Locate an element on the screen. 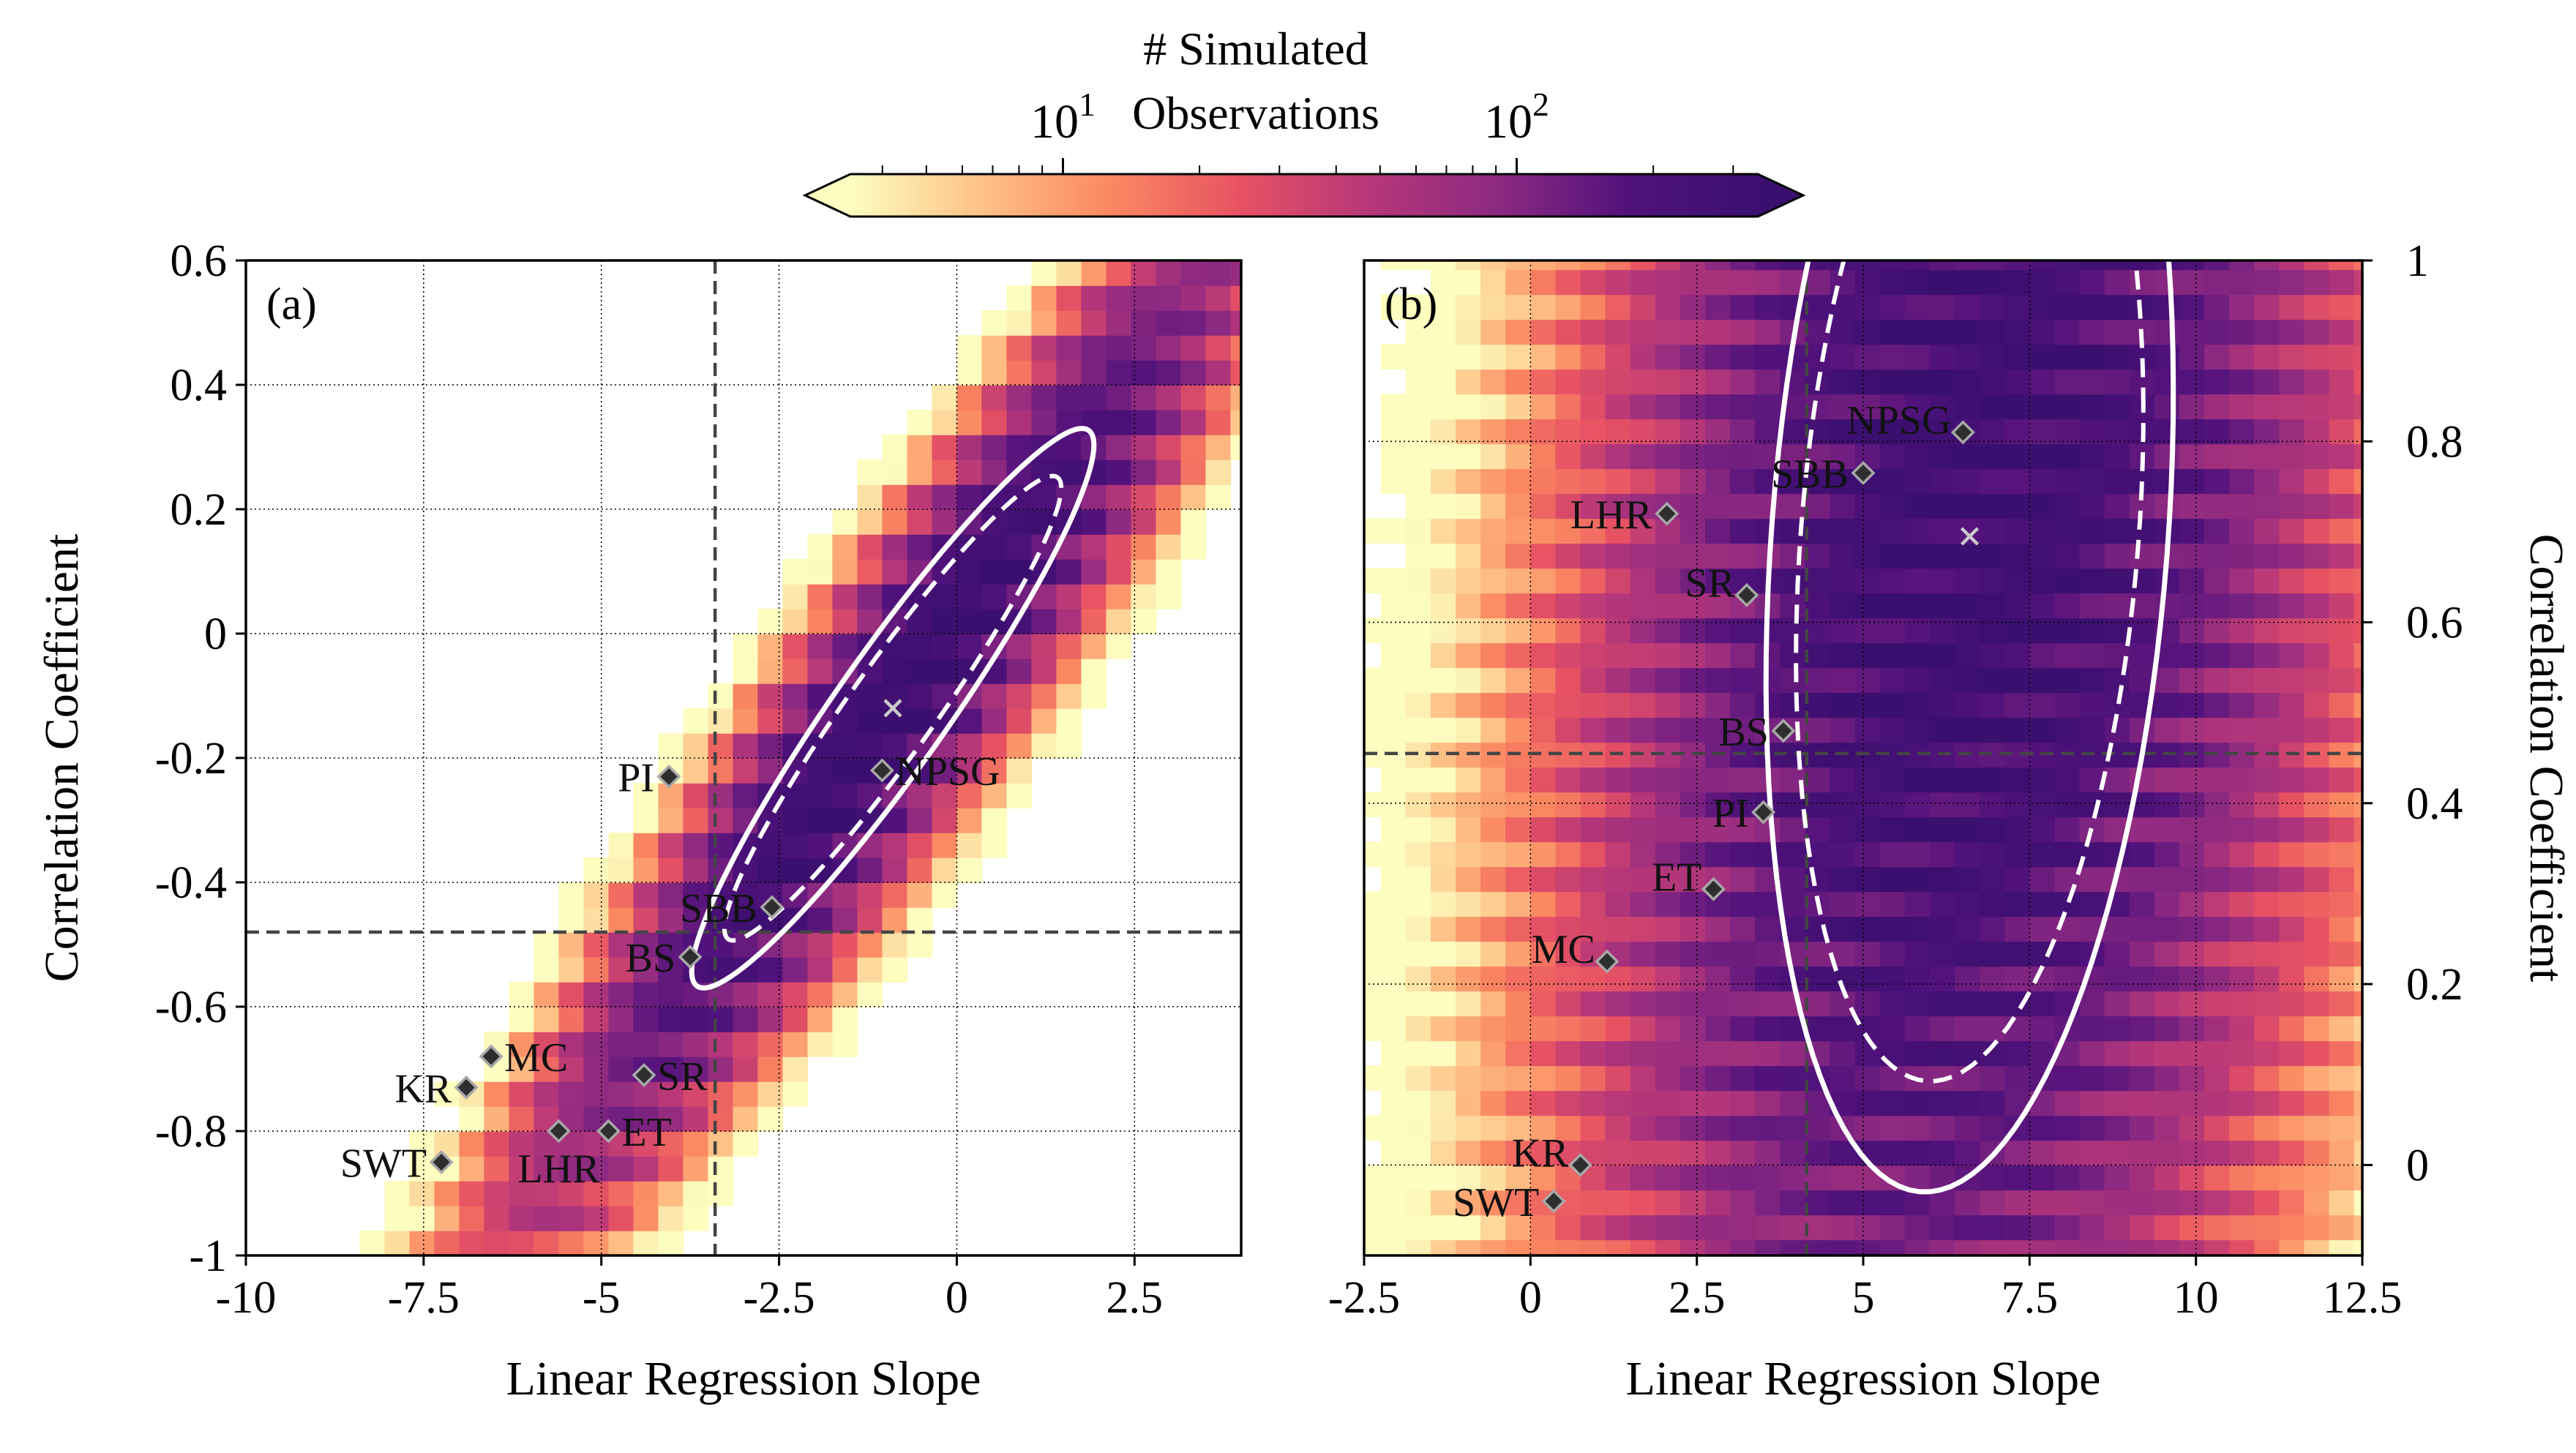 This screenshot has width=2576, height=1453. x-tick-label: -2.5 is located at coordinates (1364, 1298).